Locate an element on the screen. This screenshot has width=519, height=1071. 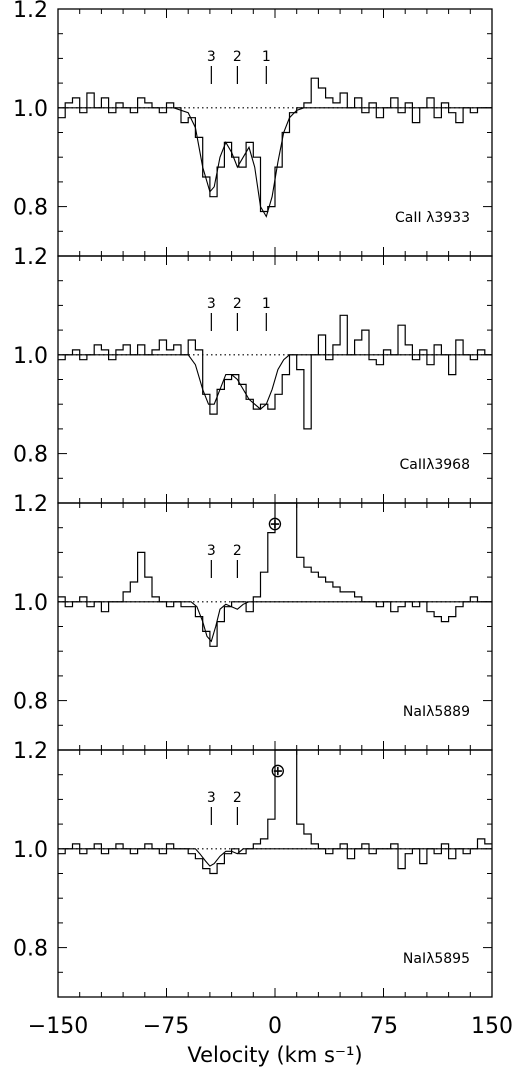
x-axis-tick-labels: −150 −75 0 75 150 is located at coordinates (270, 1026).